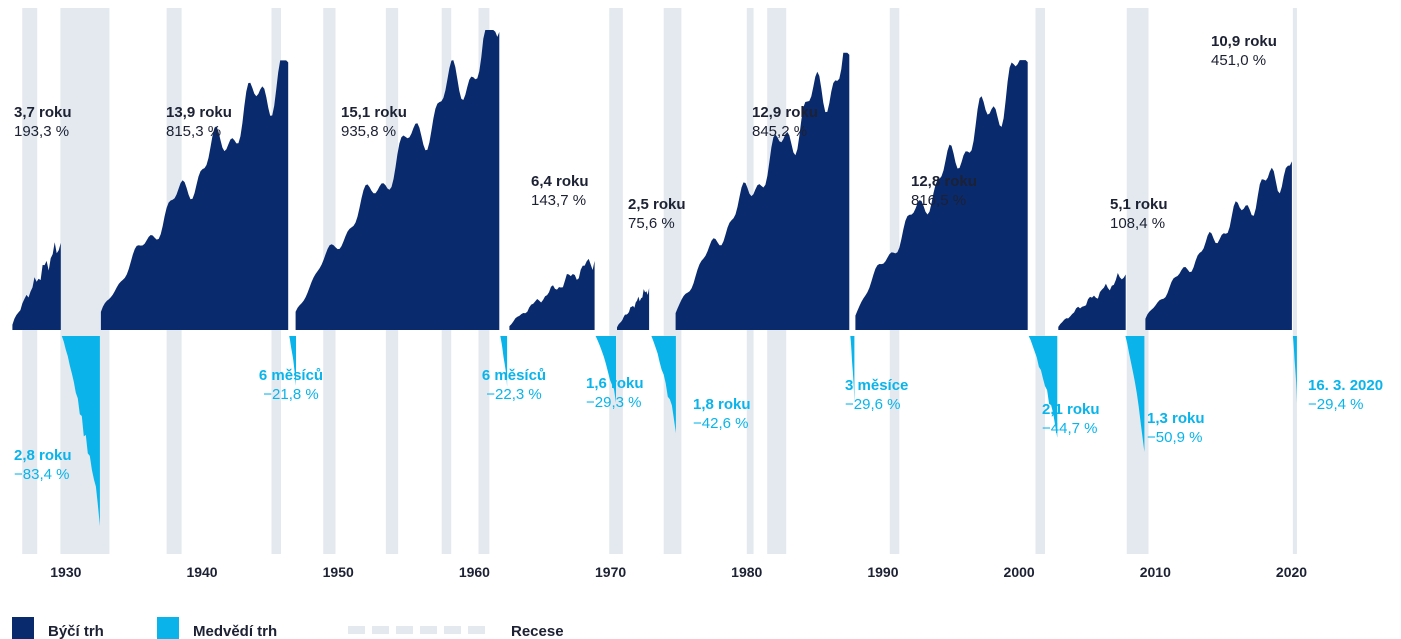  Describe the element at coordinates (1345, 385) in the screenshot. I see `bear-duration-label-9: 16. 3. 2020` at that location.